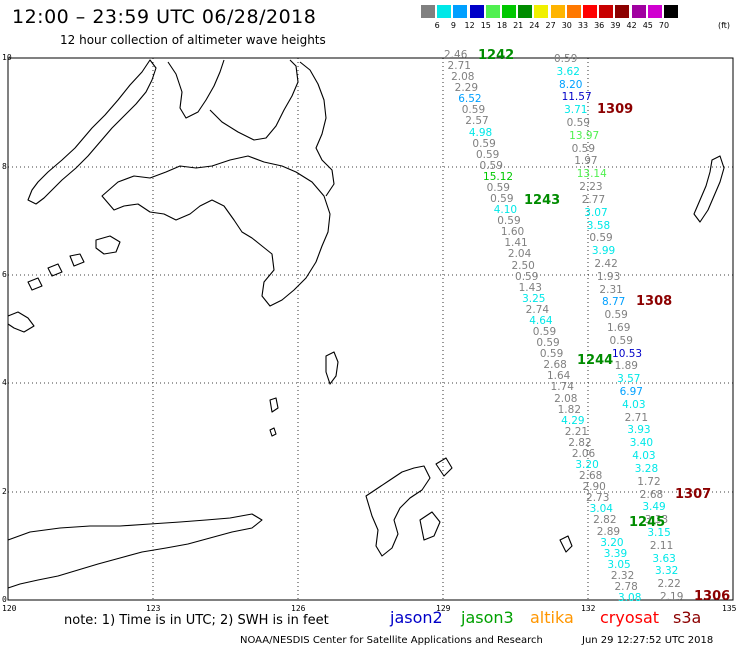 The height and width of the screenshot is (650, 740). Describe the element at coordinates (603, 251) in the screenshot. I see `wave-height-value: 3.99` at that location.